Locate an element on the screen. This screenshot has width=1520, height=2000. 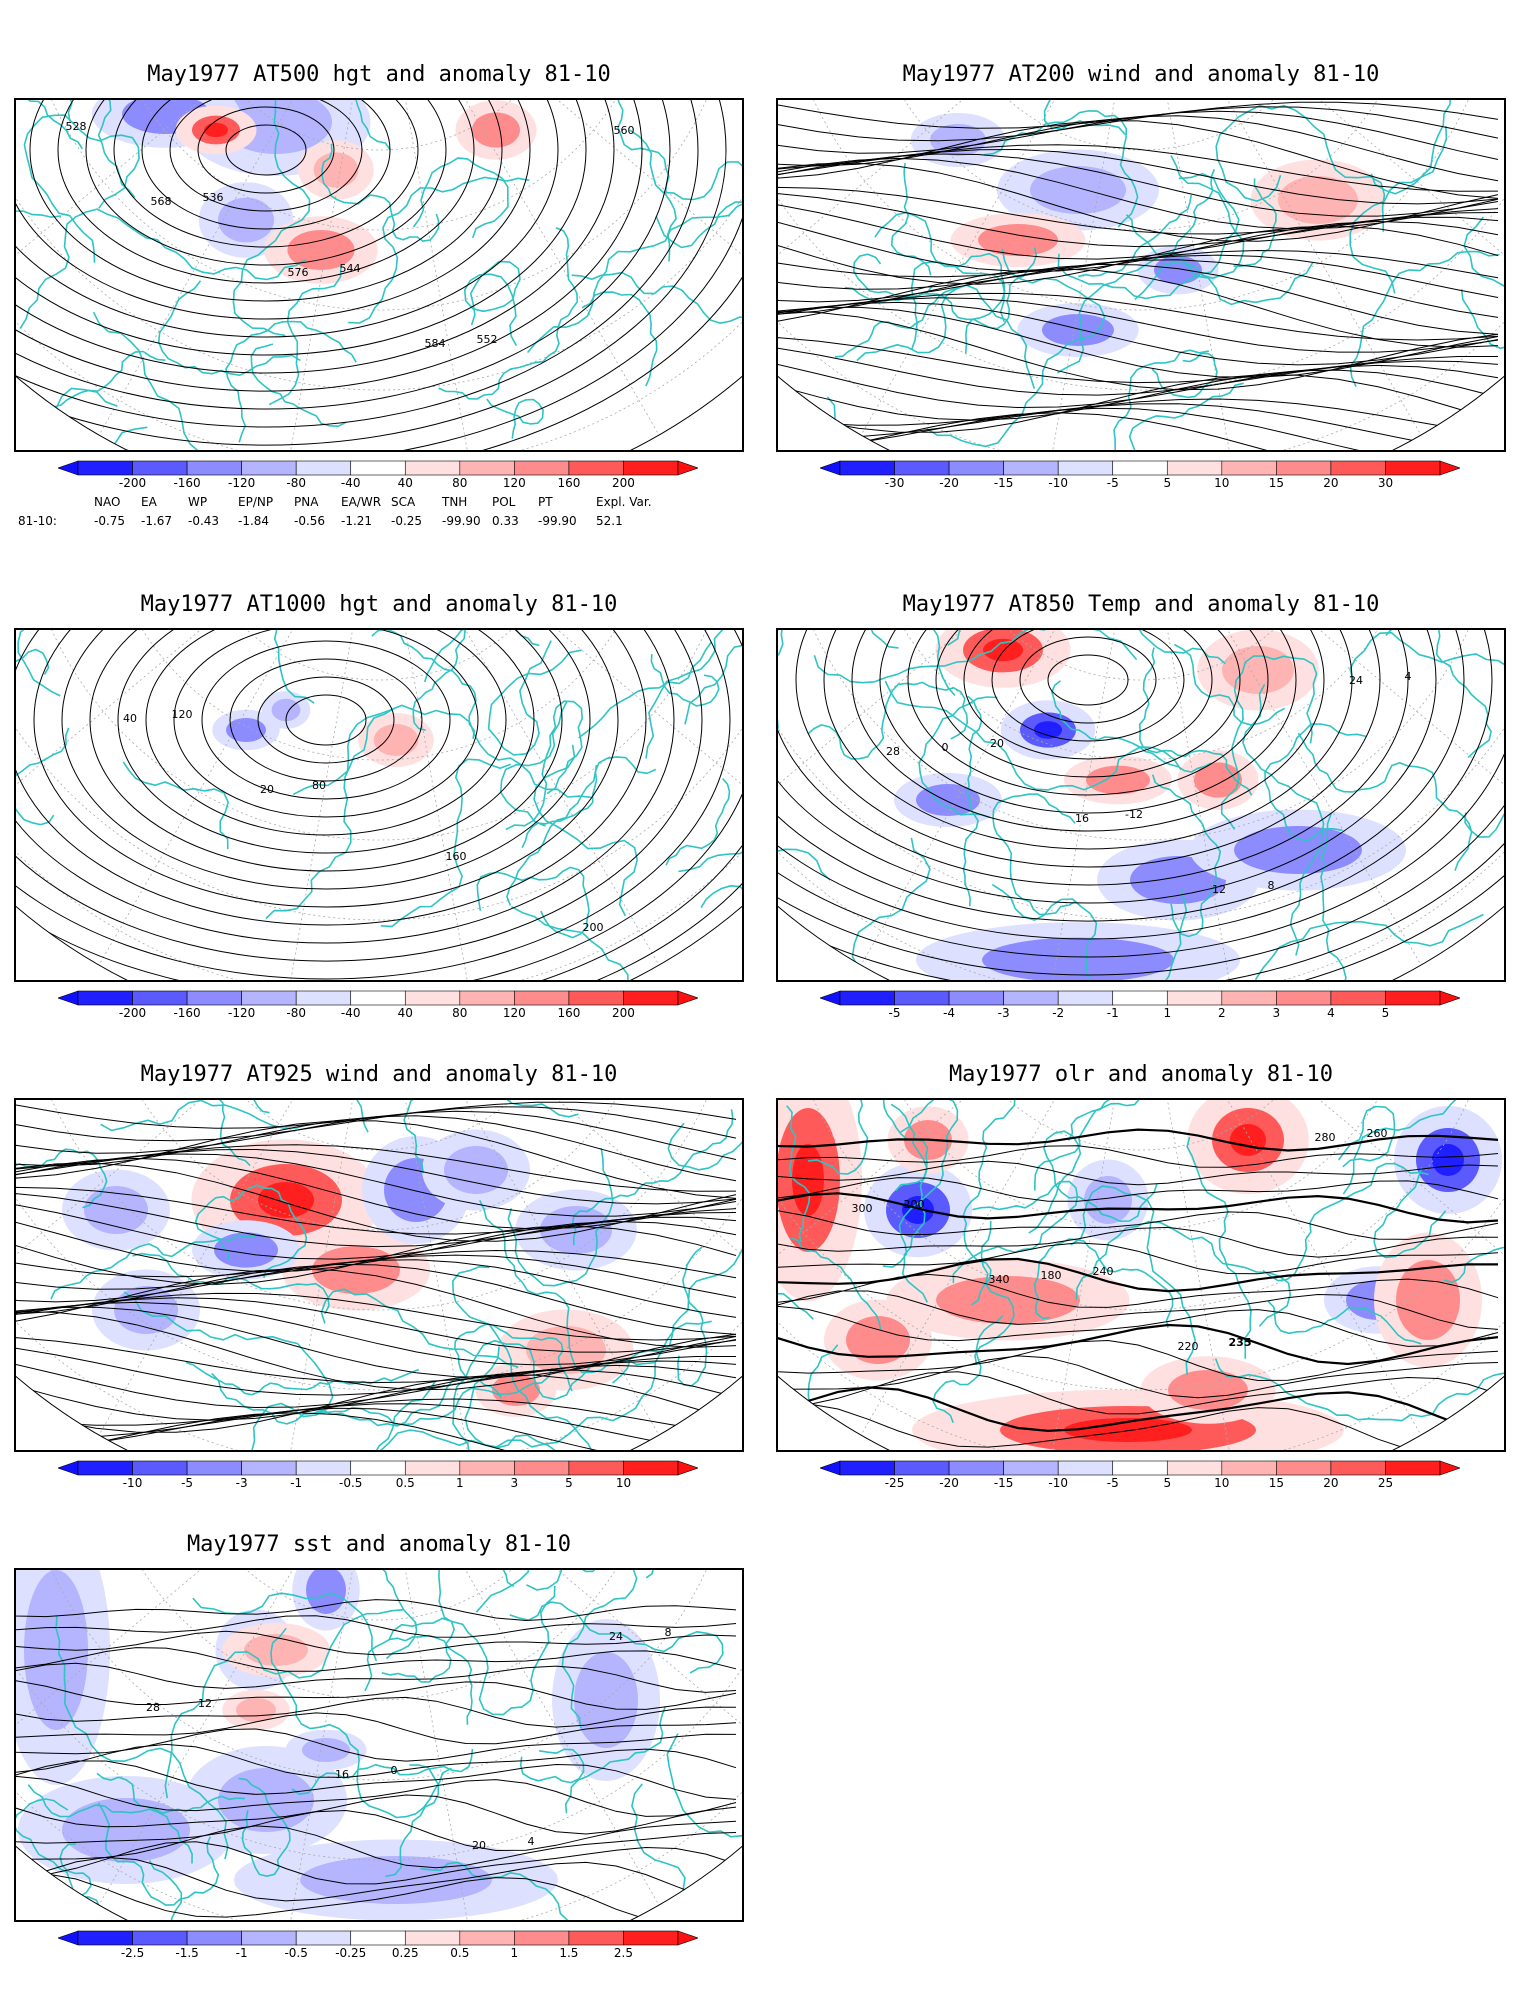
colorbar-tick-label: 120 is located at coordinates (514, 483).